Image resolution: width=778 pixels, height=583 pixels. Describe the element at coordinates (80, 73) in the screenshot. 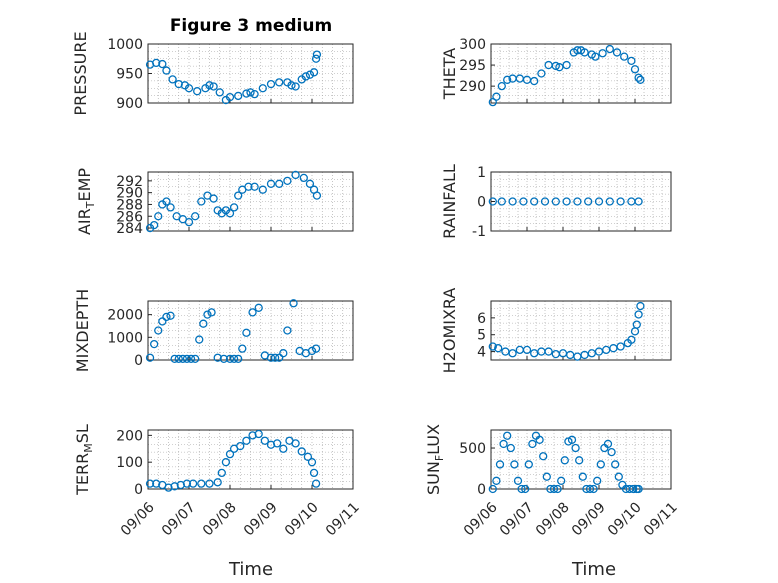

I see `y-axis-label: PRESSURE` at that location.